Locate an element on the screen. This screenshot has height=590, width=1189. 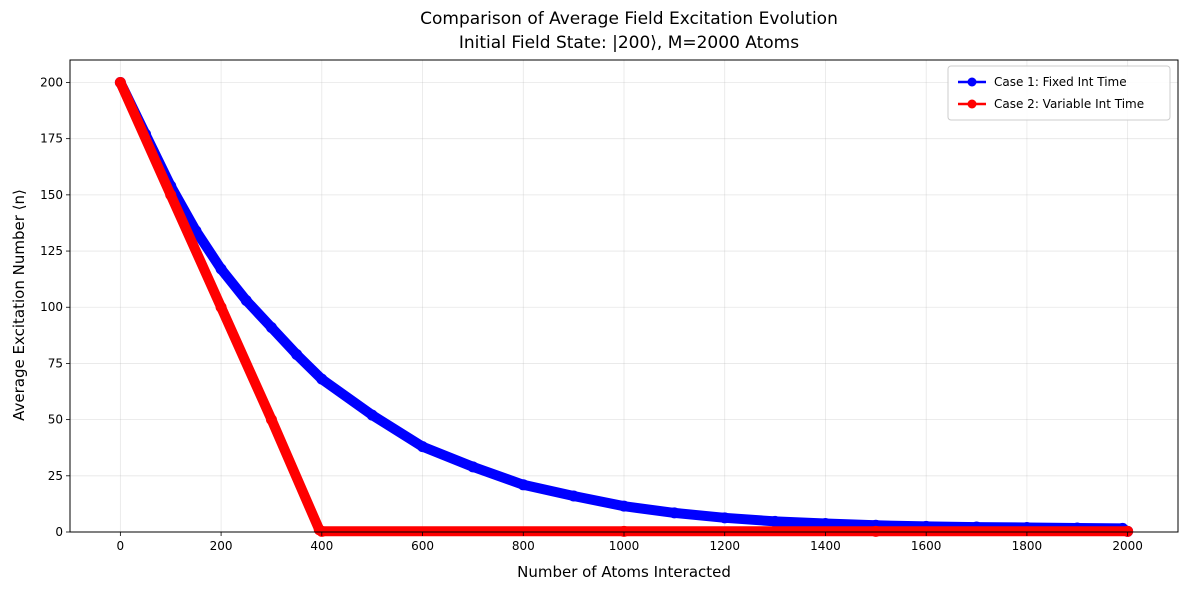
x-tick-label: 1600 is located at coordinates (926, 546).